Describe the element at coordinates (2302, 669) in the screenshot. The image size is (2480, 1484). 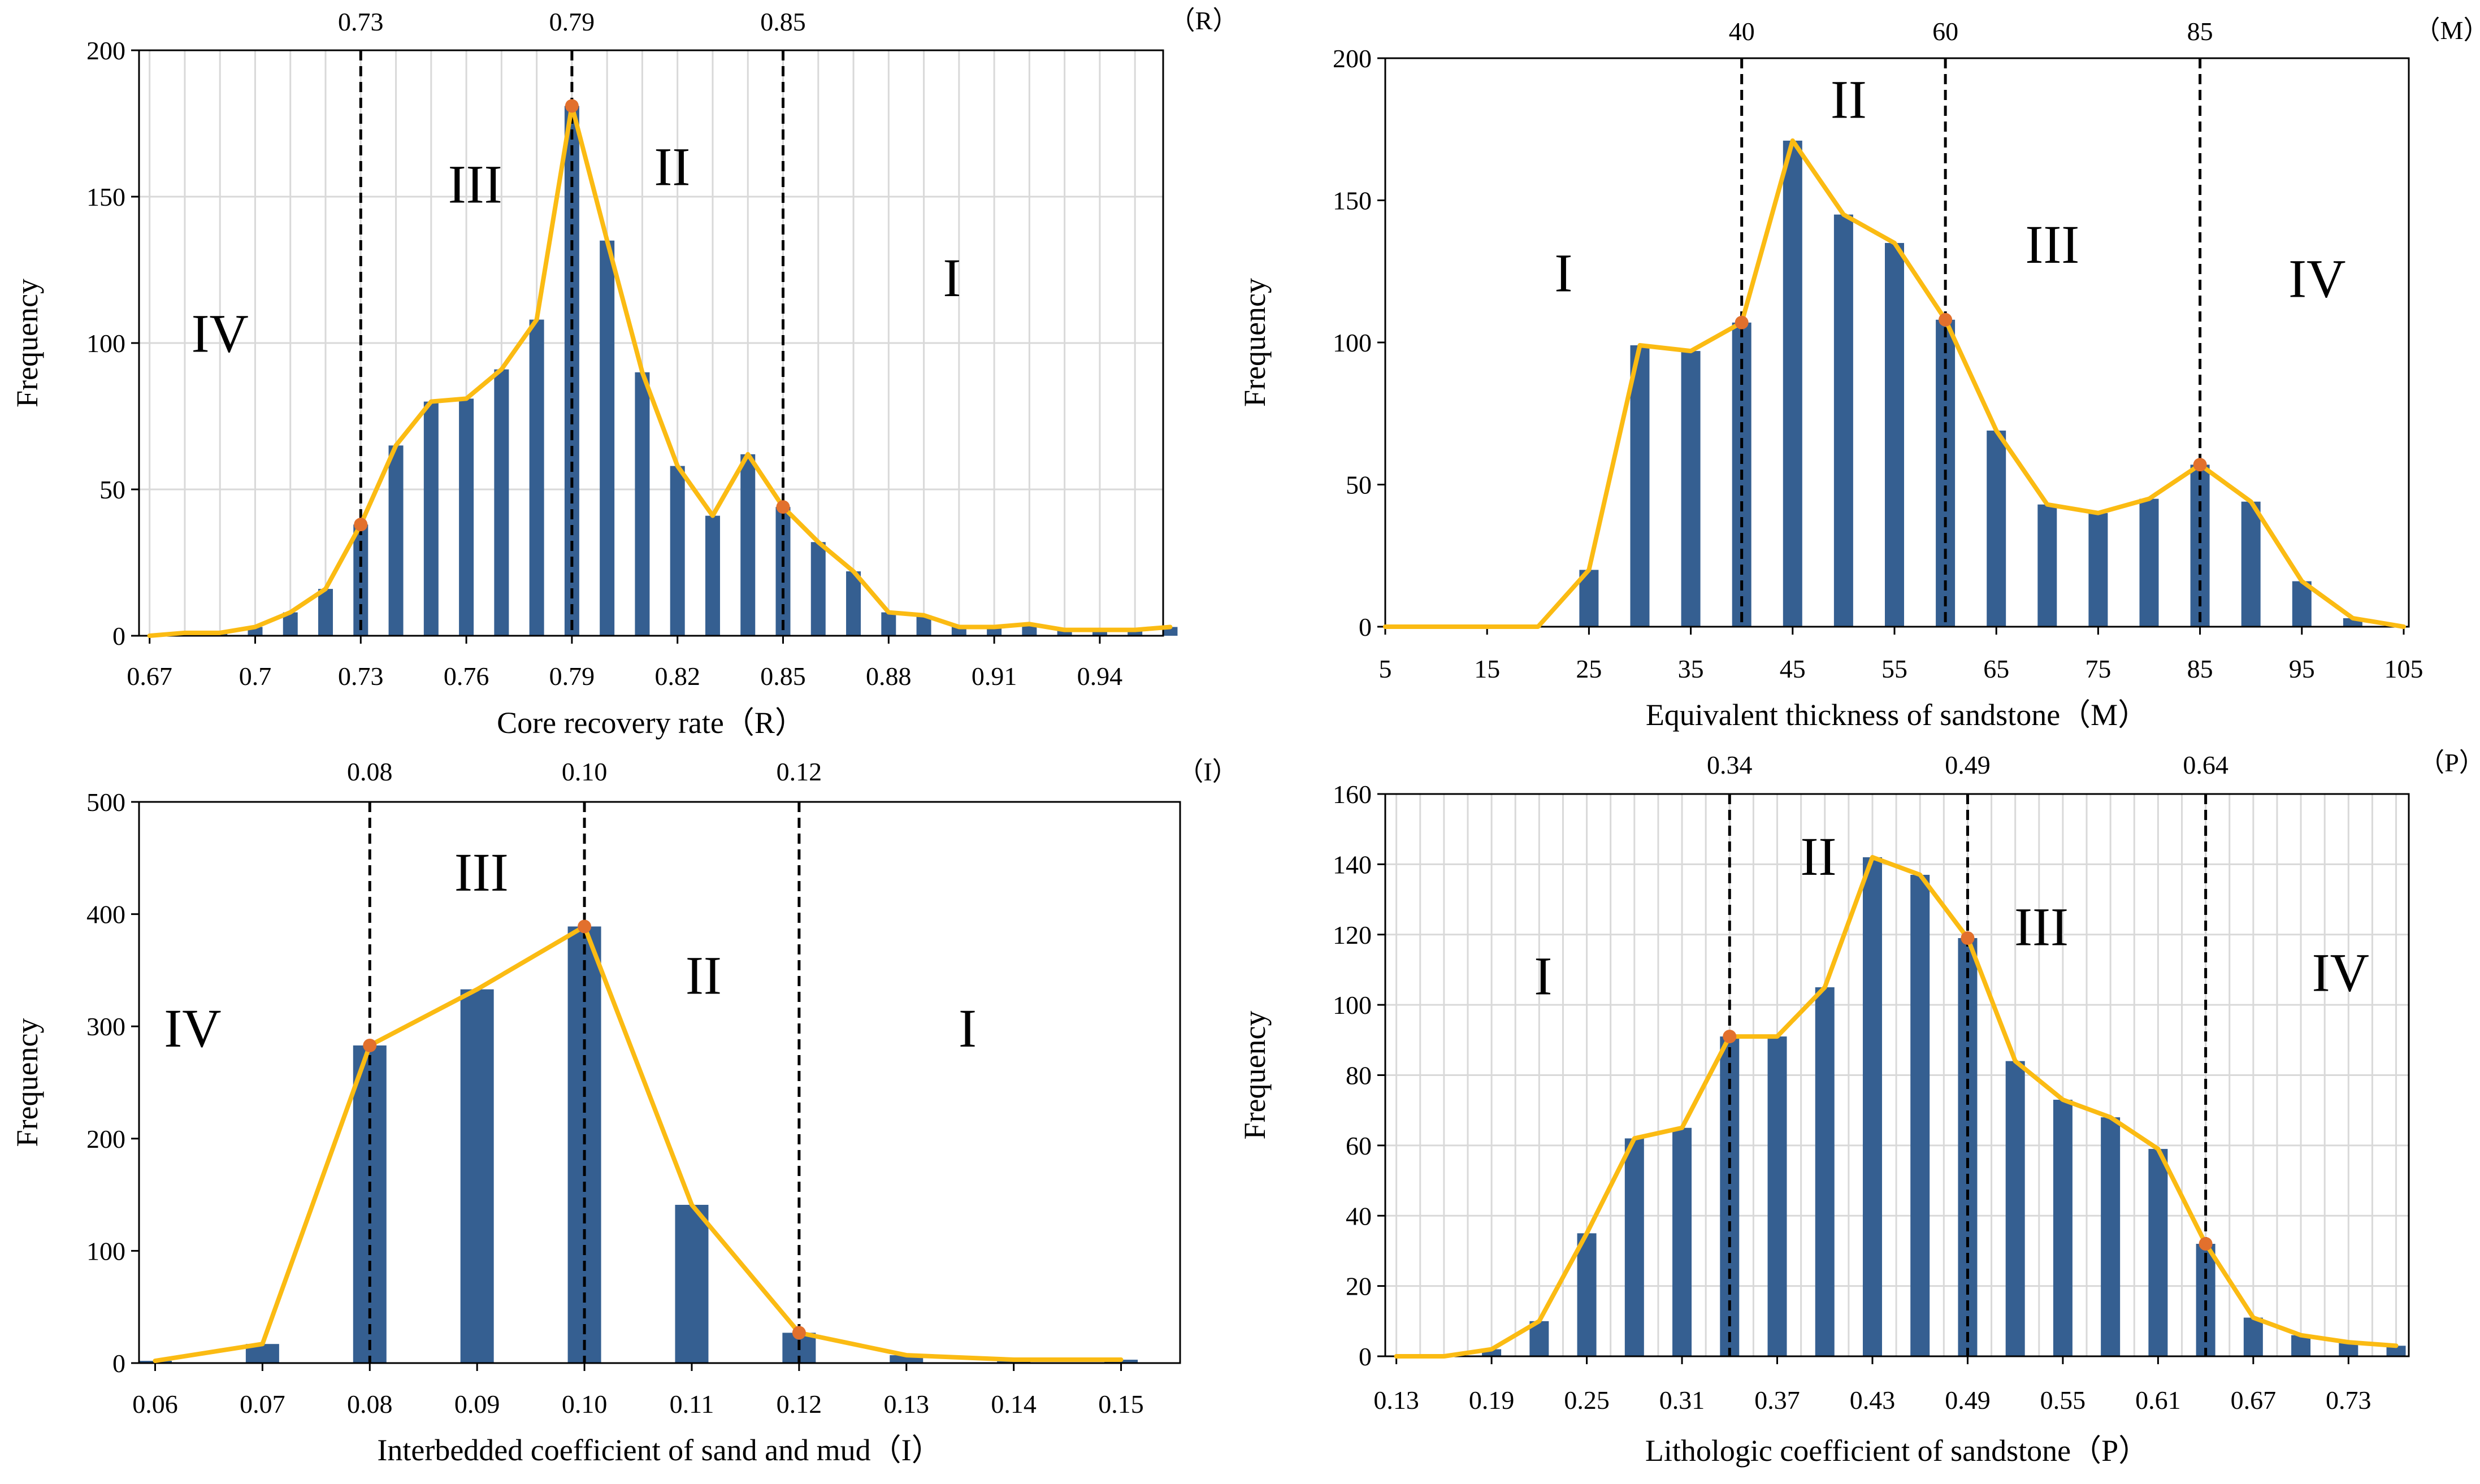
I see `x-tick-label: 95` at that location.